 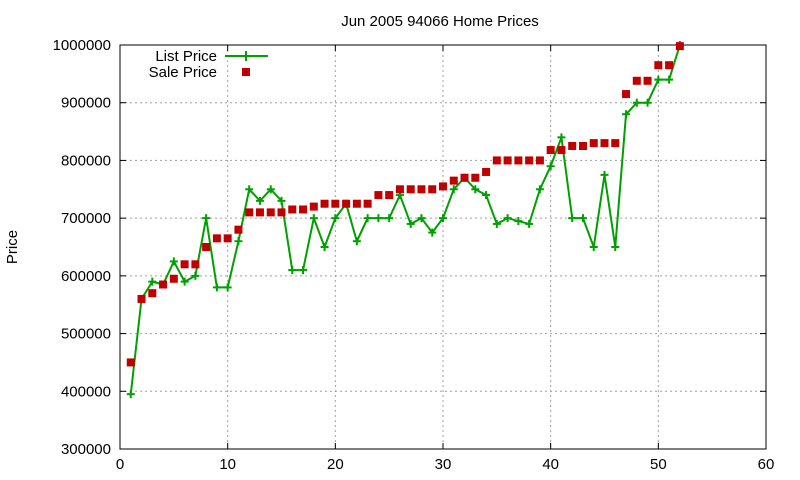 I want to click on y-tick-label: 700000, so click(x=86, y=218).